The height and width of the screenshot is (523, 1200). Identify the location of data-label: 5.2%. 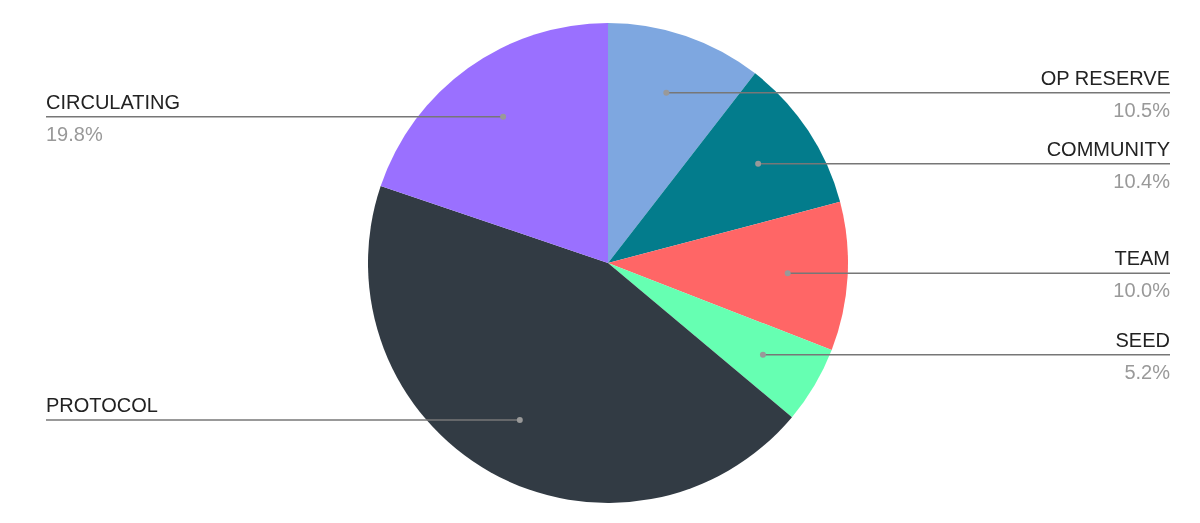
(1147, 371).